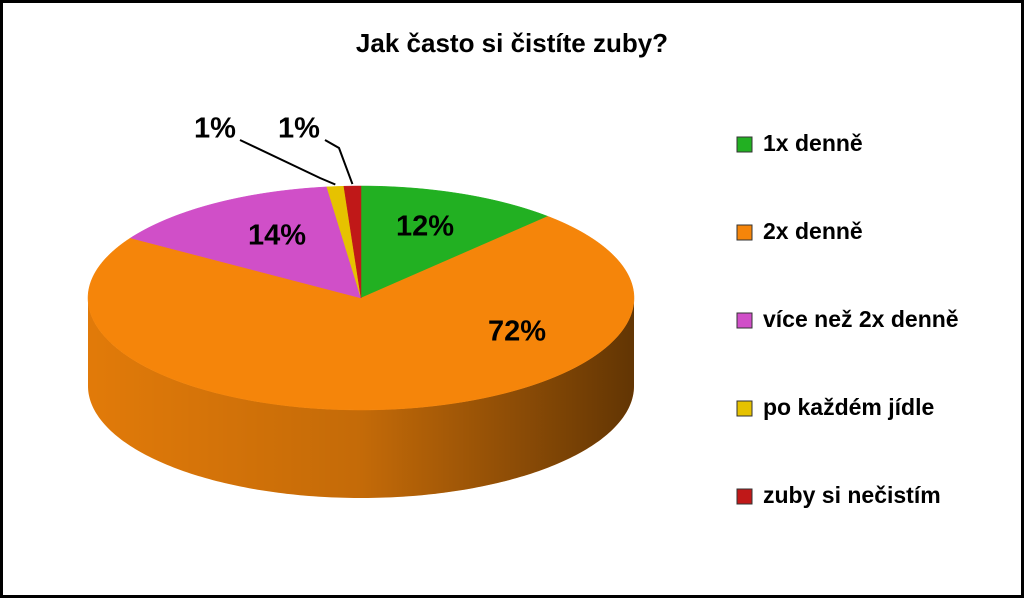 Image resolution: width=1024 pixels, height=598 pixels. Describe the element at coordinates (813, 231) in the screenshot. I see `legend-label: 2x denně` at that location.